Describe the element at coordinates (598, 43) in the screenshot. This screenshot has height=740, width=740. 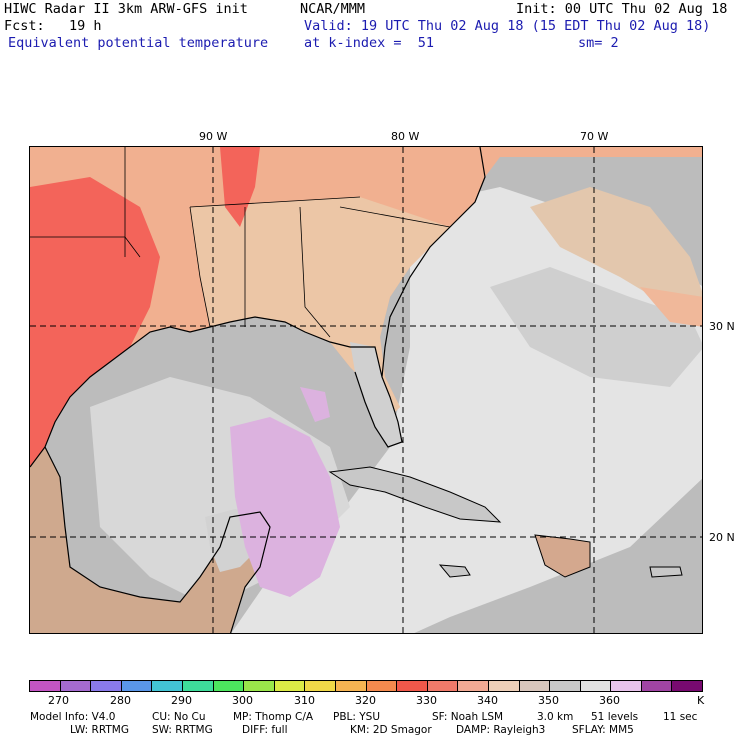
I see `smoothing-label: sm= 2` at that location.